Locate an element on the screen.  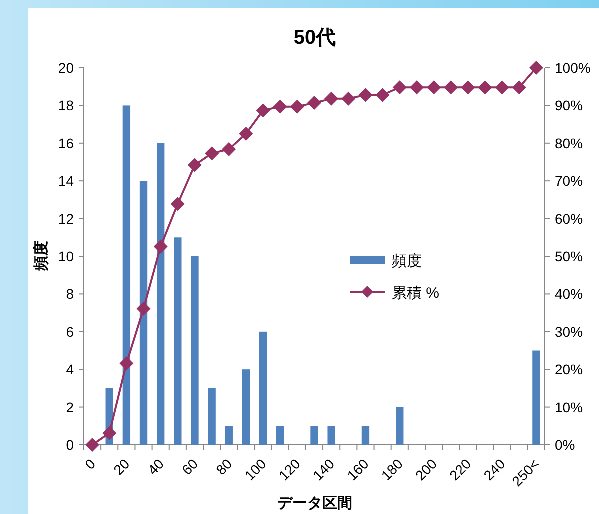
x-tick-label: 160 is located at coordinates (358, 470).